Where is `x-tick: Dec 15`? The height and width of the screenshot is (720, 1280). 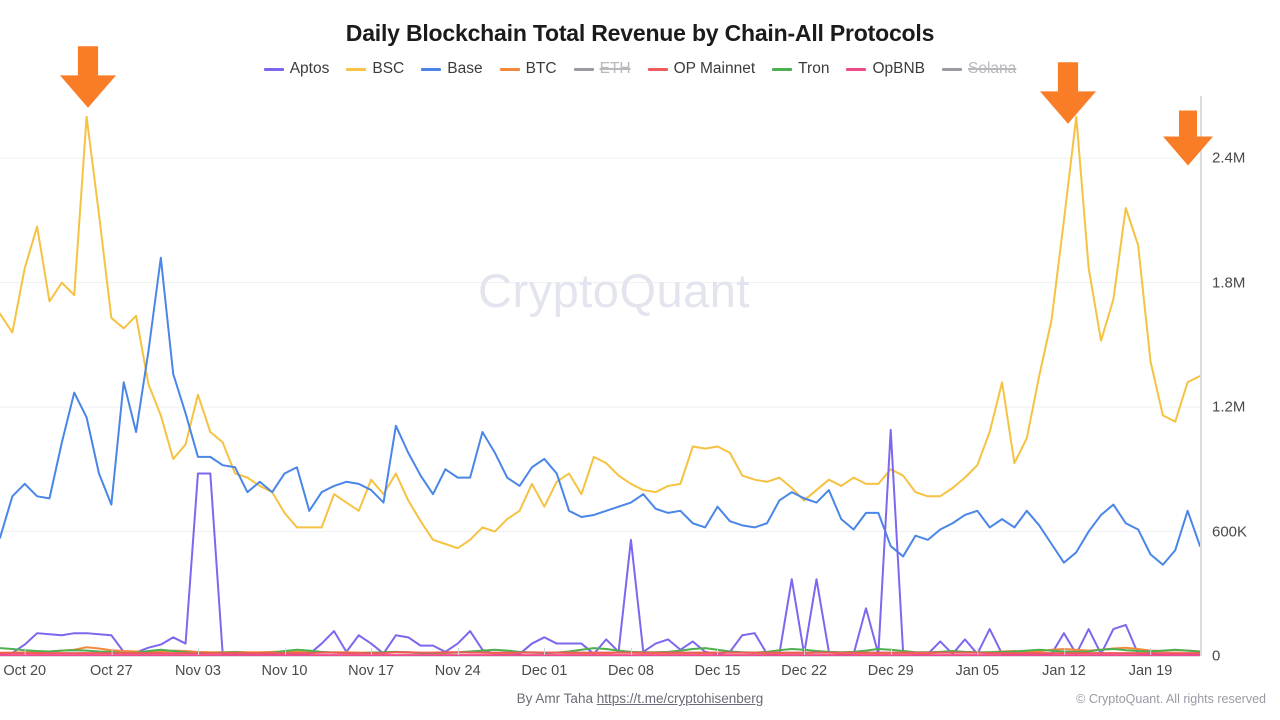 x-tick: Dec 15 is located at coordinates (717, 663).